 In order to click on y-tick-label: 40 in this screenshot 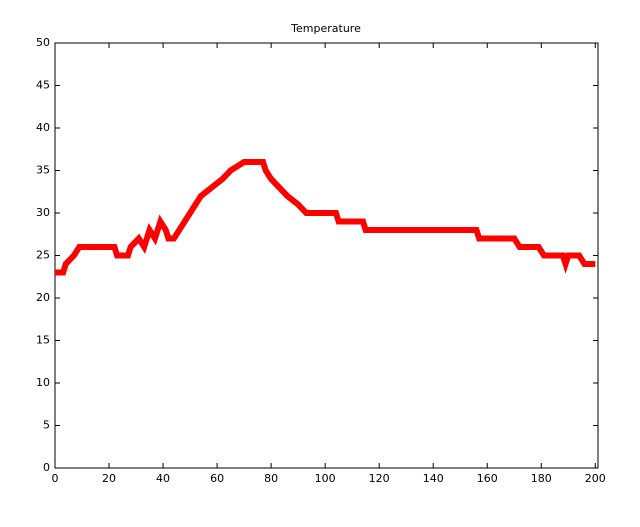, I will do `click(43, 127)`.